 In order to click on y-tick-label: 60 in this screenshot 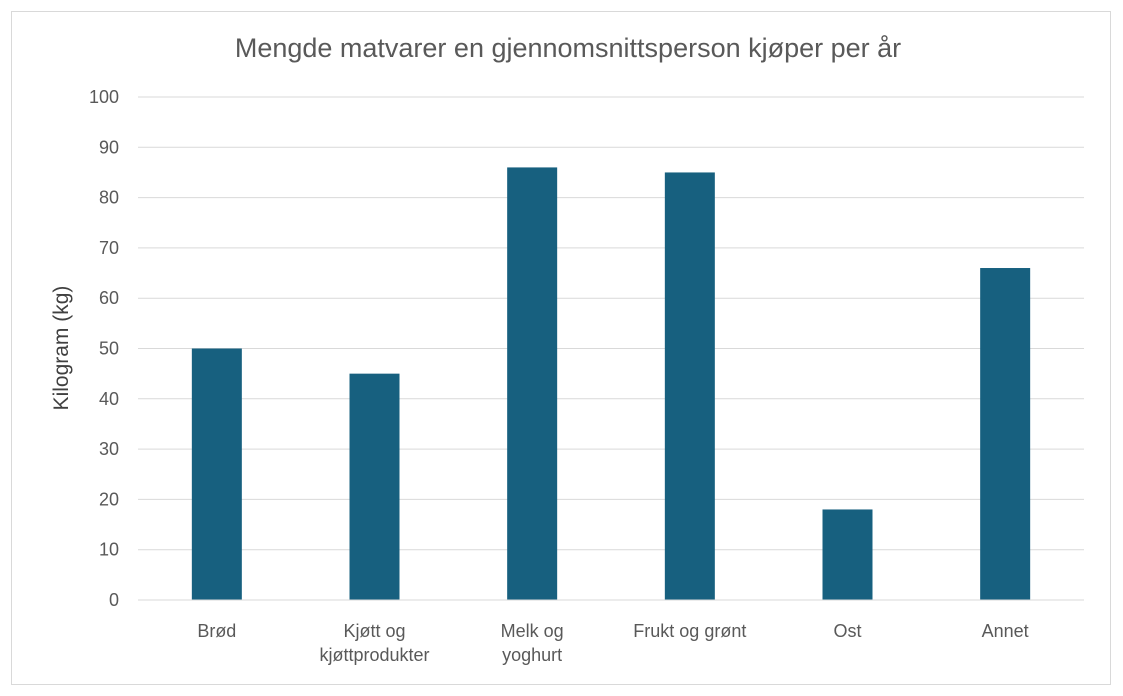, I will do `click(109, 298)`.